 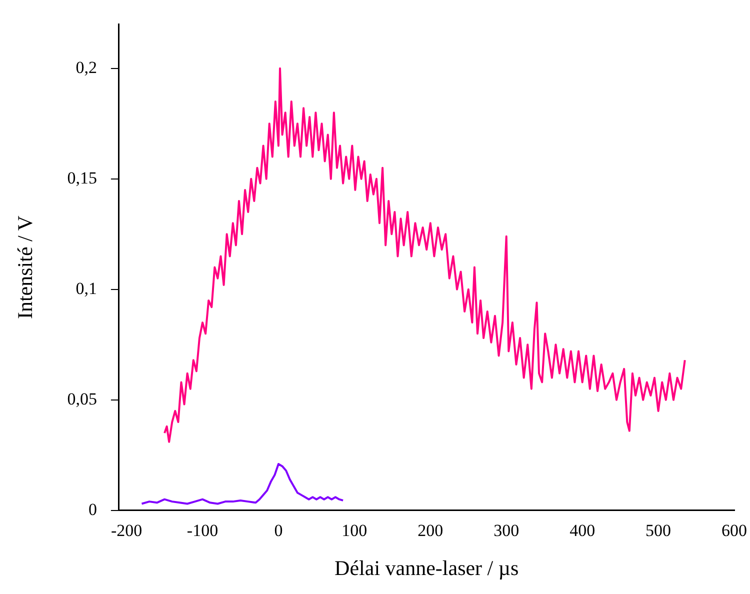 I want to click on x-tick-label: -200, so click(x=126, y=530).